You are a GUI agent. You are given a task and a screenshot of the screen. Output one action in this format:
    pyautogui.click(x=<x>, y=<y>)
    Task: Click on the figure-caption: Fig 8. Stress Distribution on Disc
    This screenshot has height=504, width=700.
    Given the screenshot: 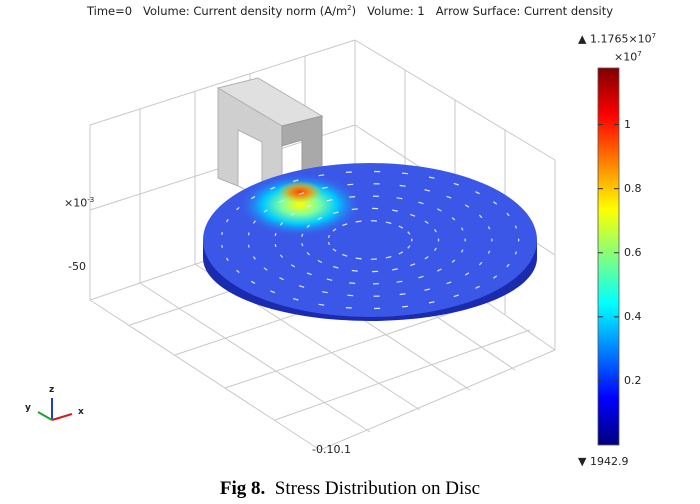 What is the action you would take?
    pyautogui.click(x=350, y=489)
    